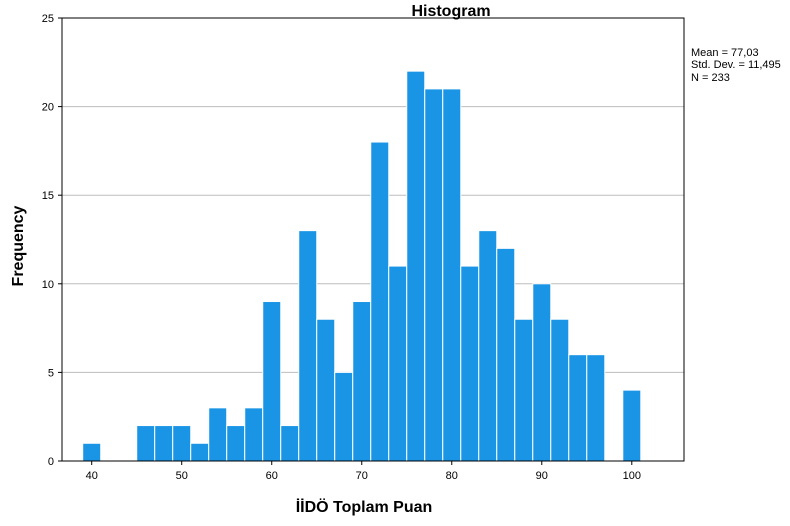 Image resolution: width=790 pixels, height=526 pixels. What do you see at coordinates (51, 373) in the screenshot?
I see `y-tick-label: 5` at bounding box center [51, 373].